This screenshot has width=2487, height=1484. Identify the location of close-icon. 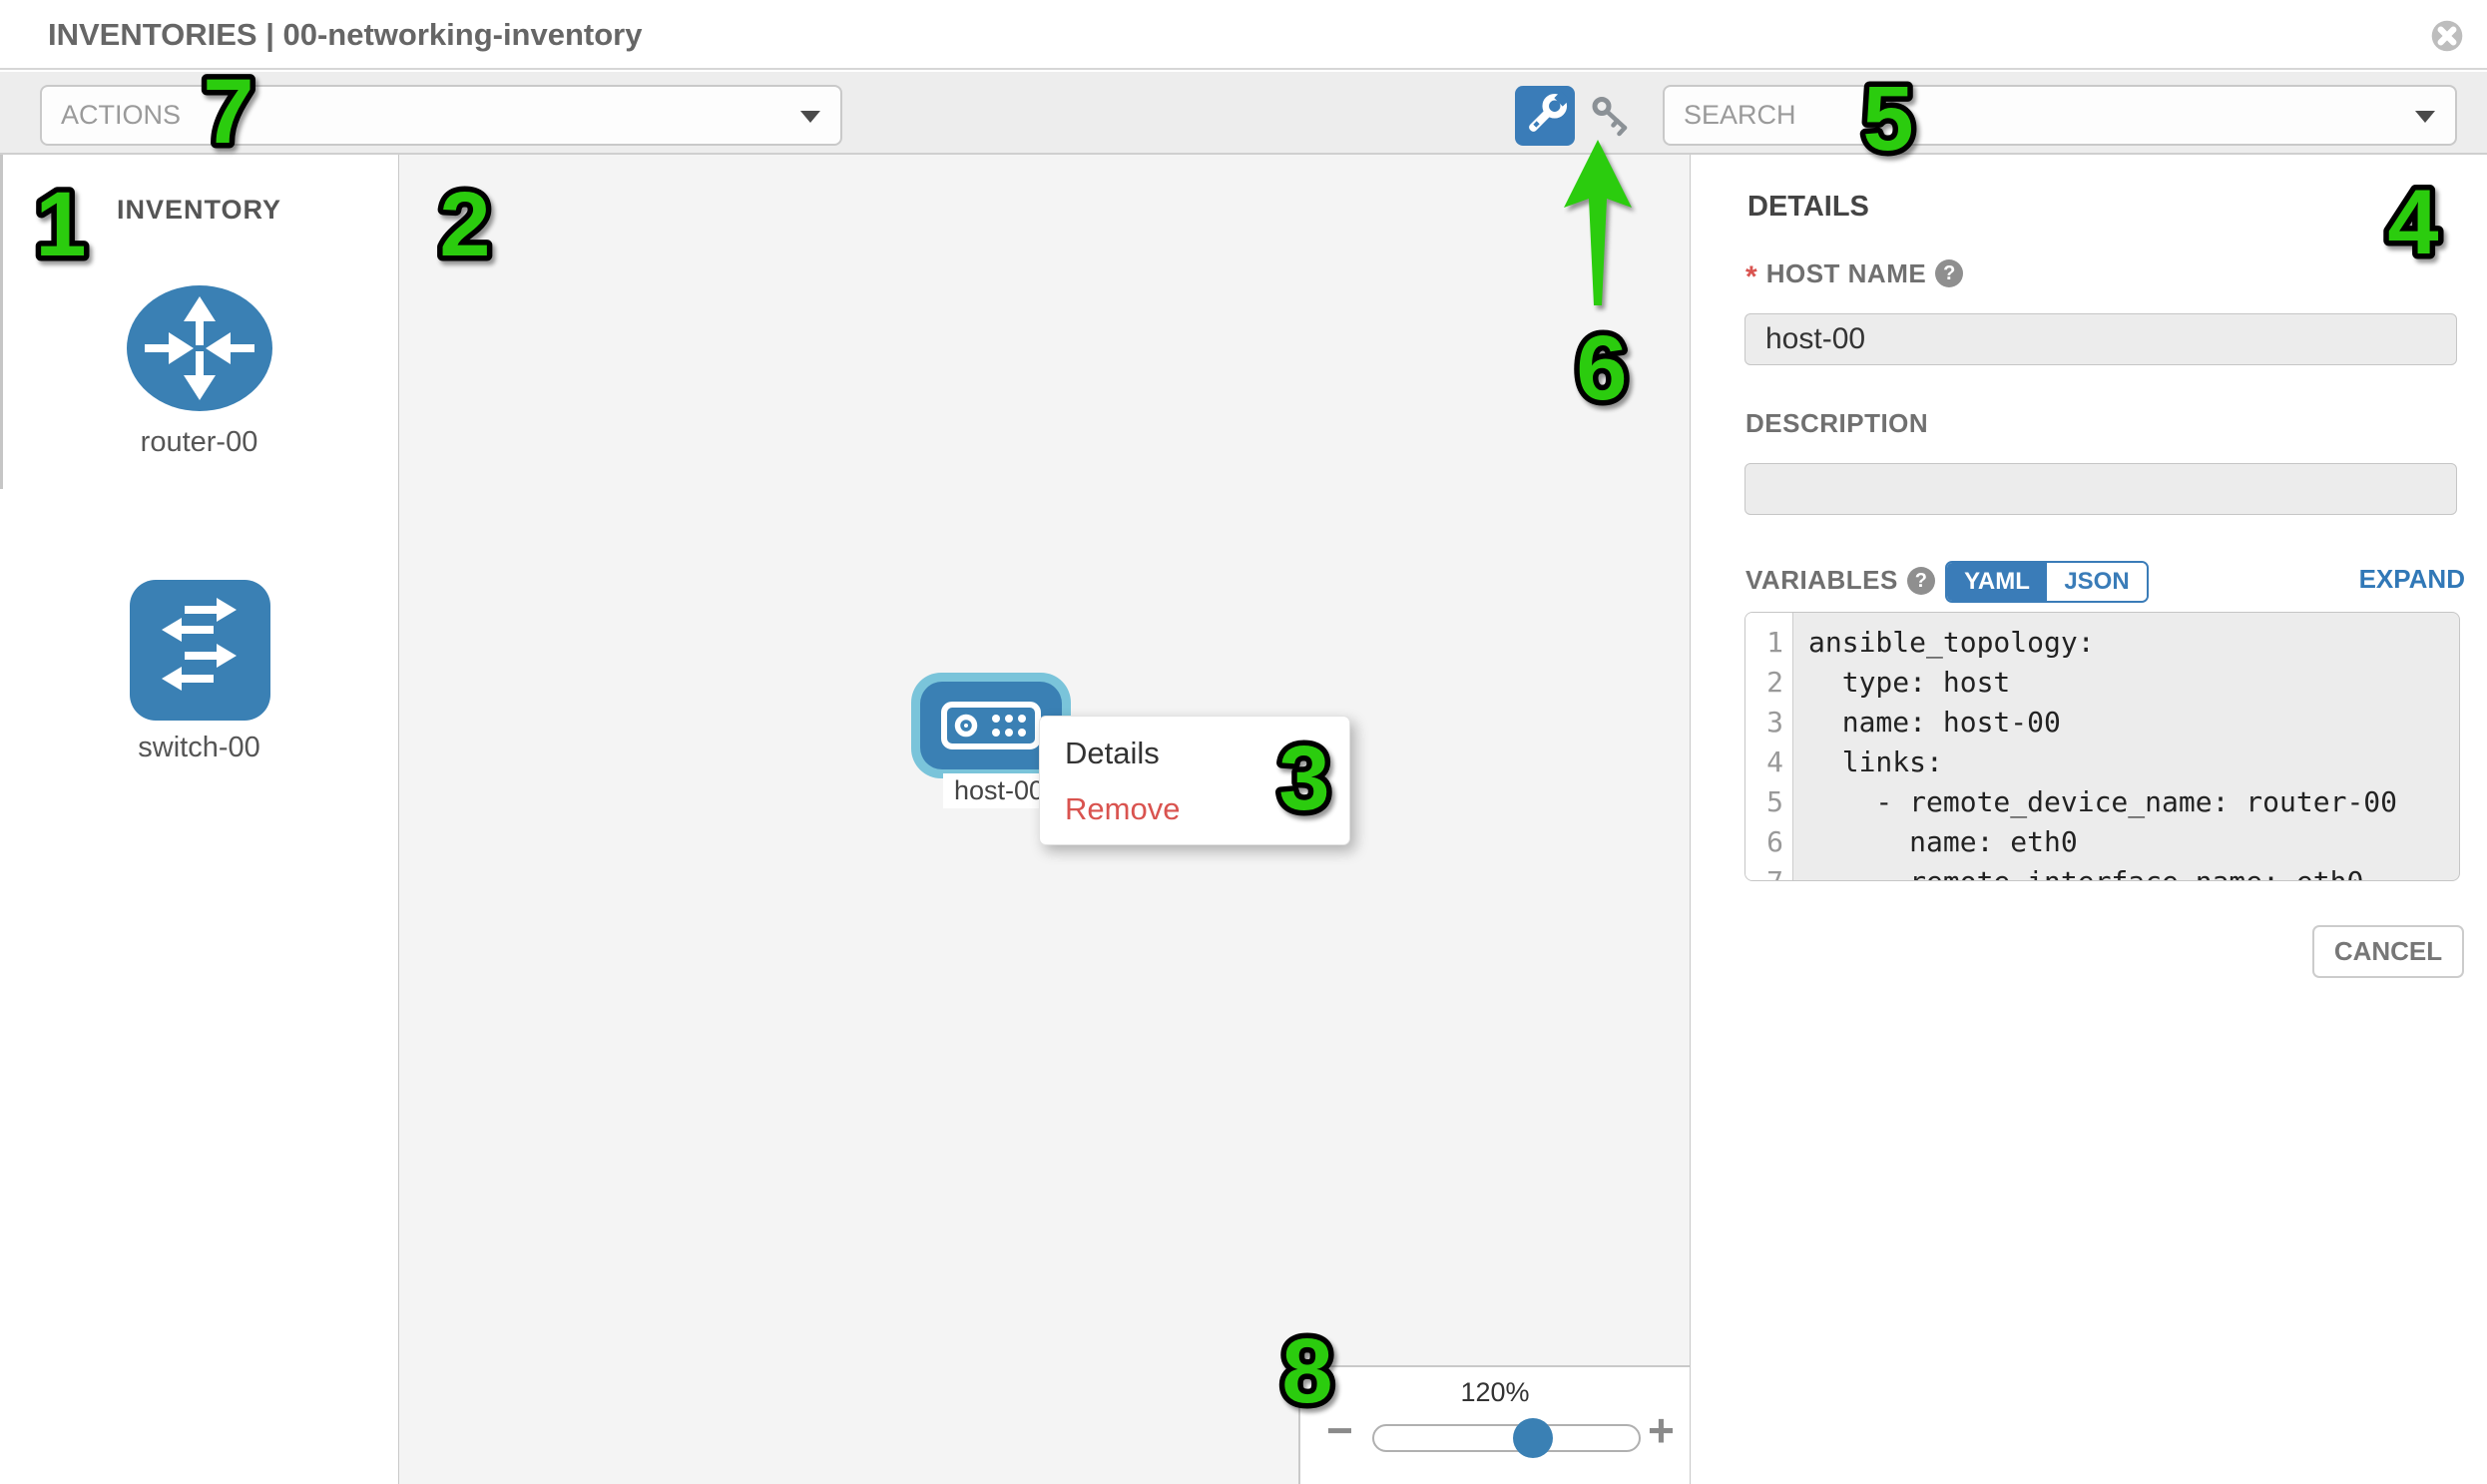
(2447, 36).